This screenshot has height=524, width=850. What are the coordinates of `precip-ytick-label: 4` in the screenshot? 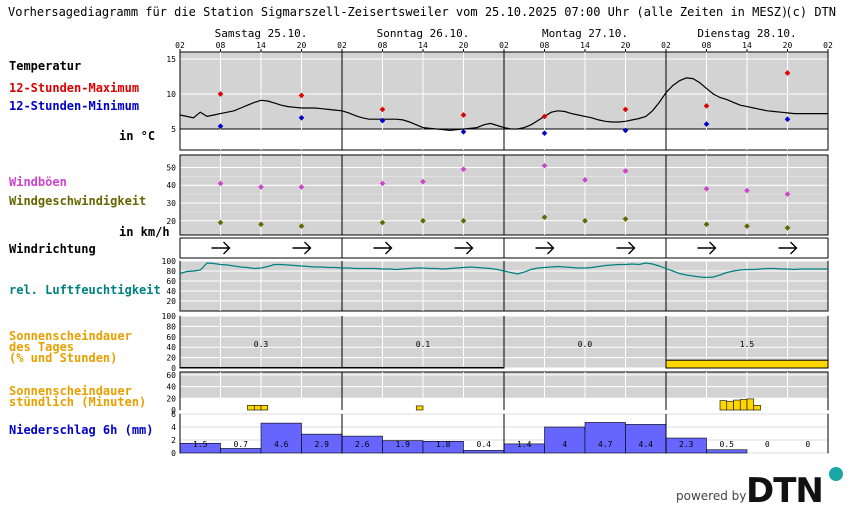 It's located at (173, 427).